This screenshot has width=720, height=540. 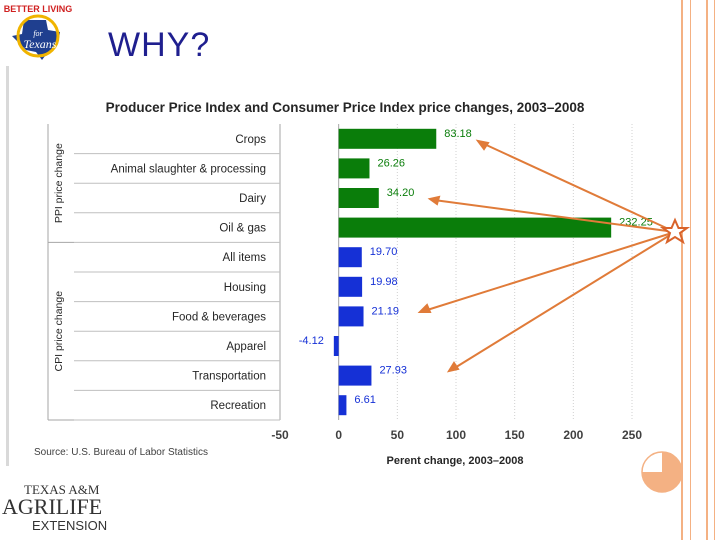 I want to click on arrow-to-dairy, so click(x=554, y=216).